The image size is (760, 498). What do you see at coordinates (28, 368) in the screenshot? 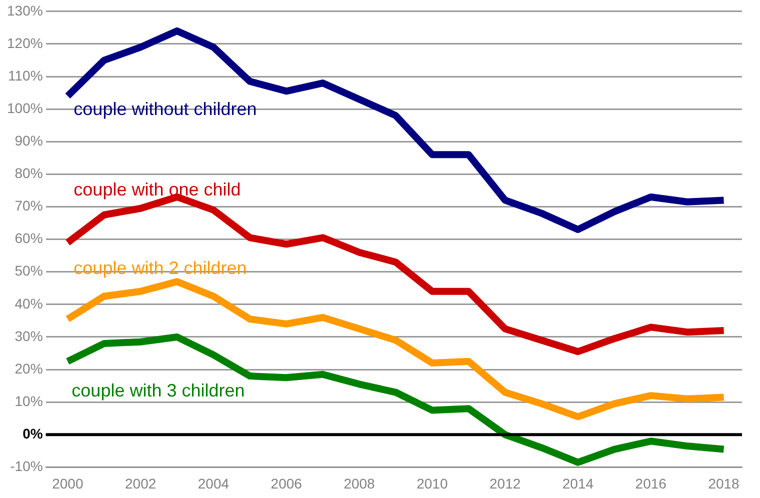
I see `y-tick-label: 20%` at bounding box center [28, 368].